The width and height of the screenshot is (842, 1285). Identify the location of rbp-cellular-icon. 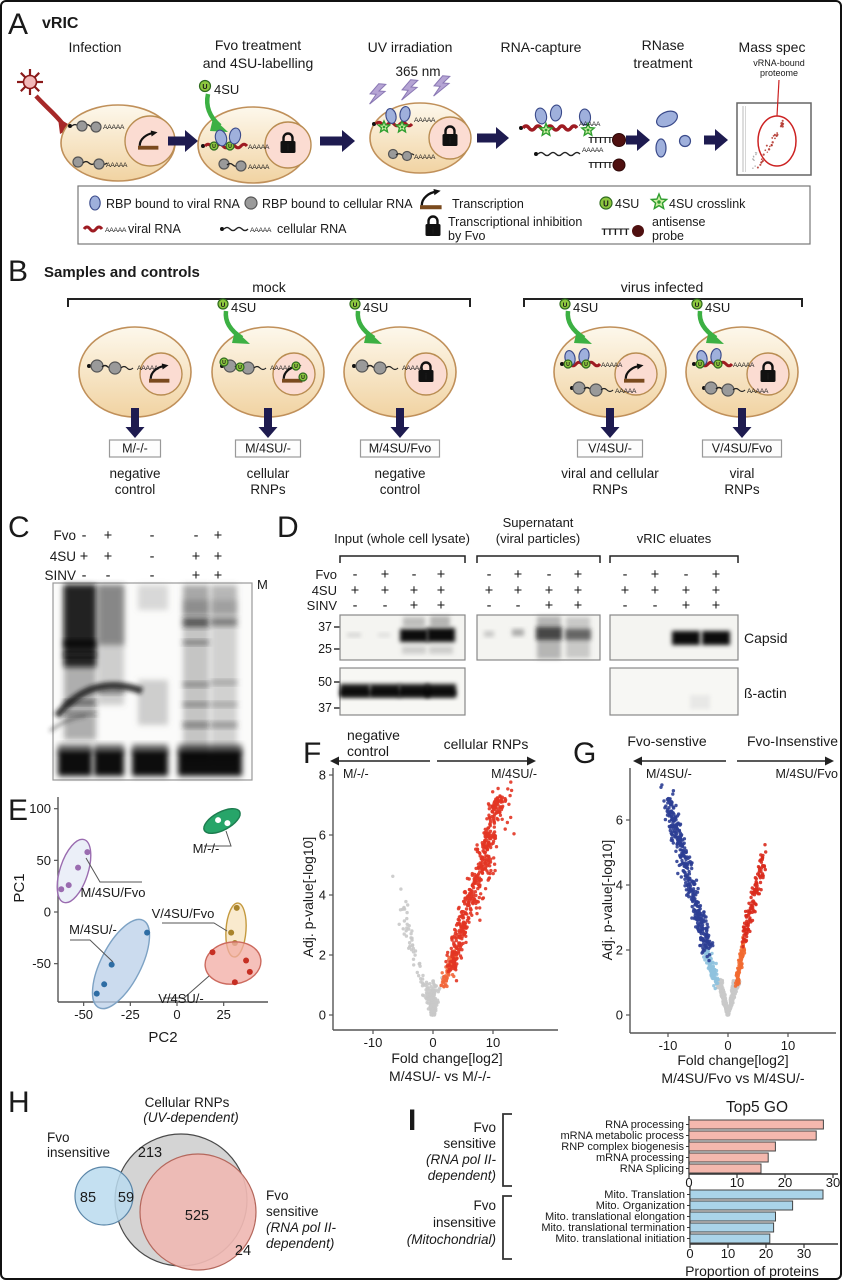
(115, 368).